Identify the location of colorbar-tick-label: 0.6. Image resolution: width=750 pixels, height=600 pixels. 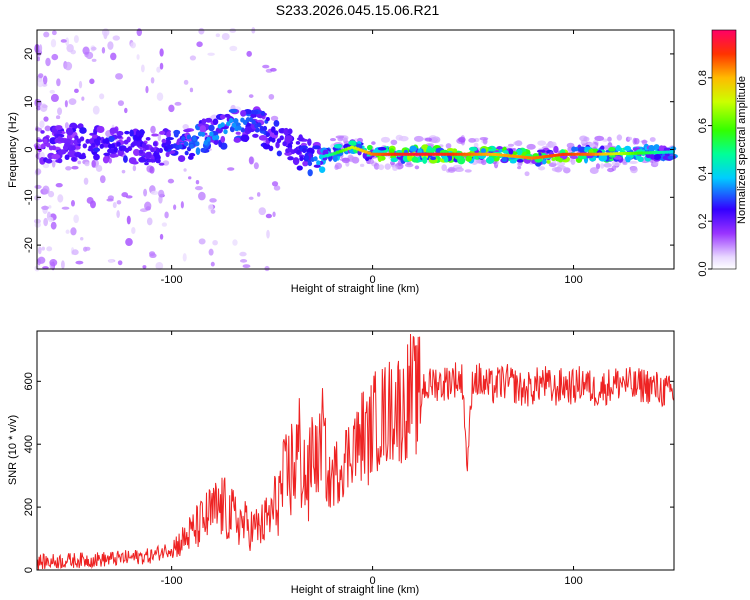
(703, 125).